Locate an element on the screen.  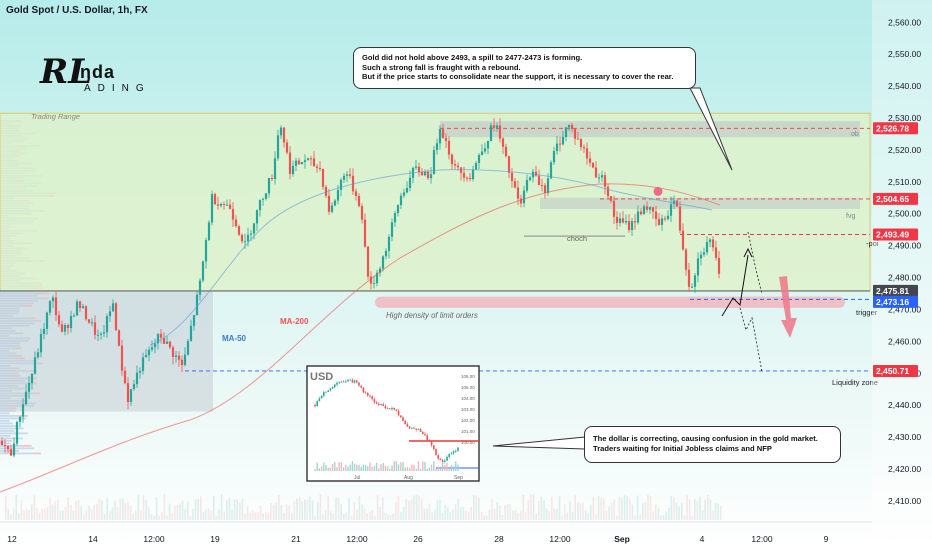
ma200-label: MA-200 is located at coordinates (294, 321).